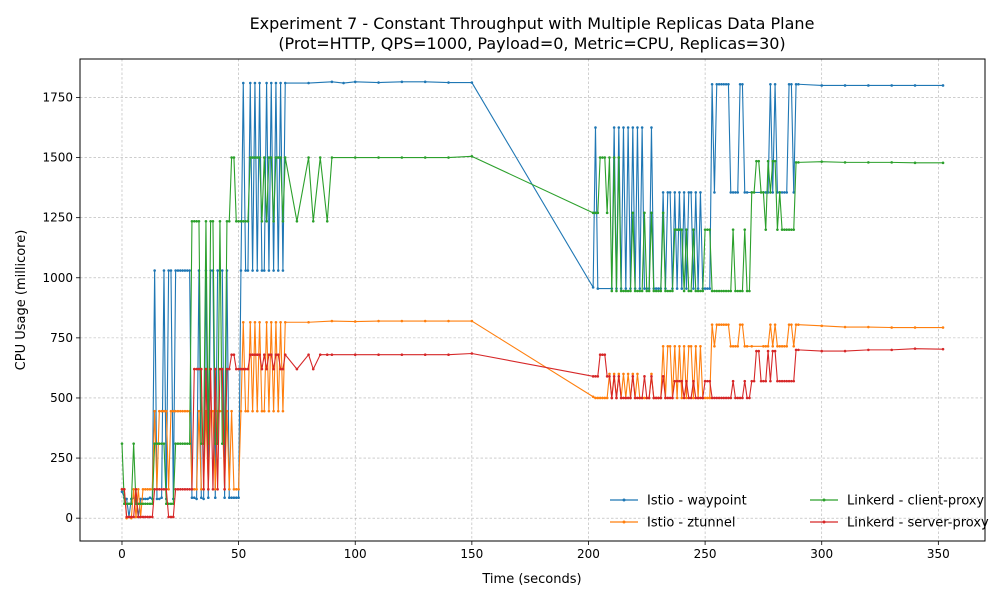 Image resolution: width=1000 pixels, height=600 pixels. What do you see at coordinates (57, 278) in the screenshot?
I see `y-tick-label: 1000` at bounding box center [57, 278].